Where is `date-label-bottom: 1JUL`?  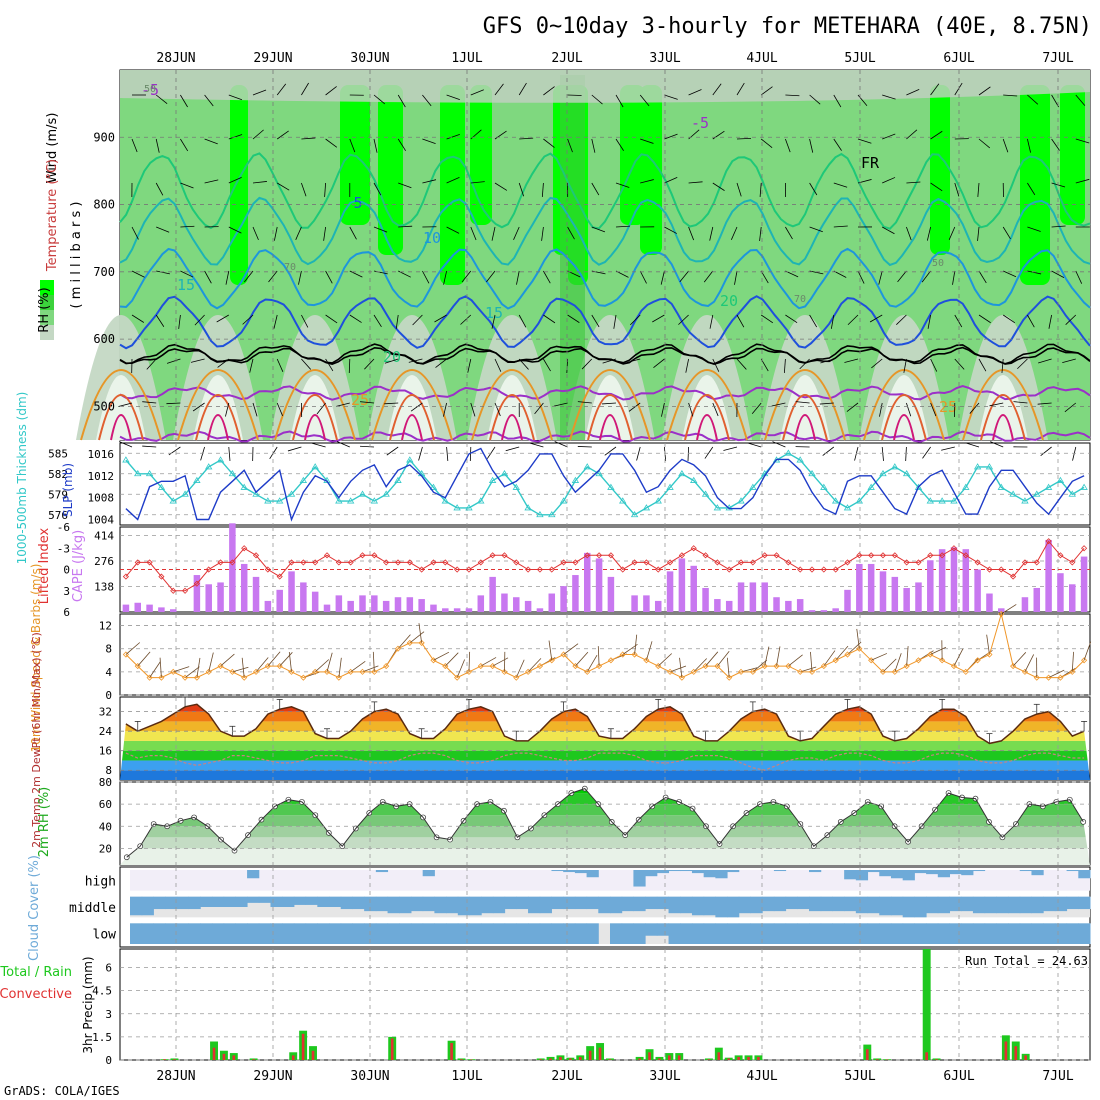
date-label-bottom: 1JUL is located at coordinates (466, 1076).